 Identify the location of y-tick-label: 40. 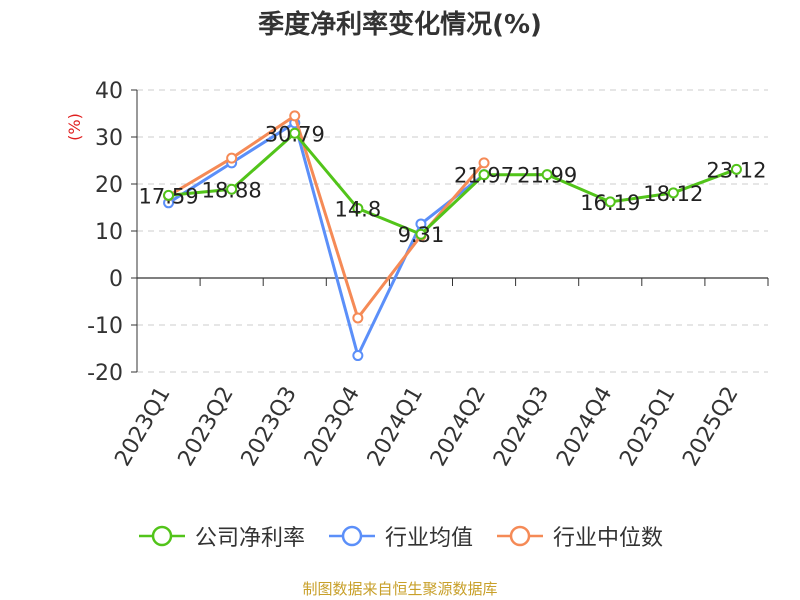
(109, 91).